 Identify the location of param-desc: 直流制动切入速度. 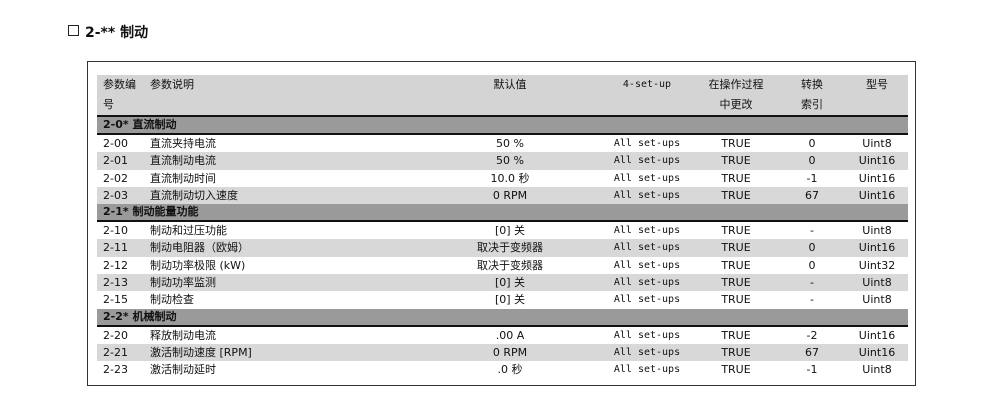
(194, 195).